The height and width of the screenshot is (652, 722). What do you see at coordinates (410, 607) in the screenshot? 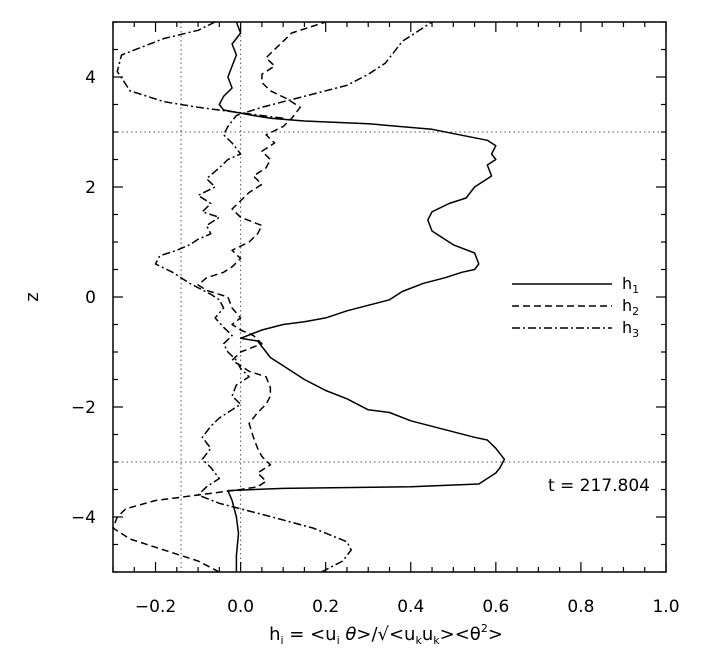
I see `x-tick-label: 0.4` at bounding box center [410, 607].